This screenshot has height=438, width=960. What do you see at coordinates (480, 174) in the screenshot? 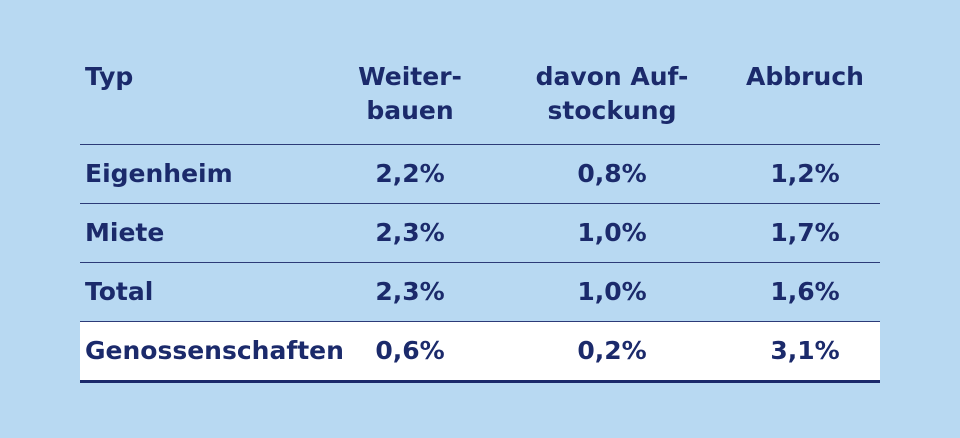
I see `table-row: Eigenheim 2,2% 0,8% 1,2%` at bounding box center [480, 174].